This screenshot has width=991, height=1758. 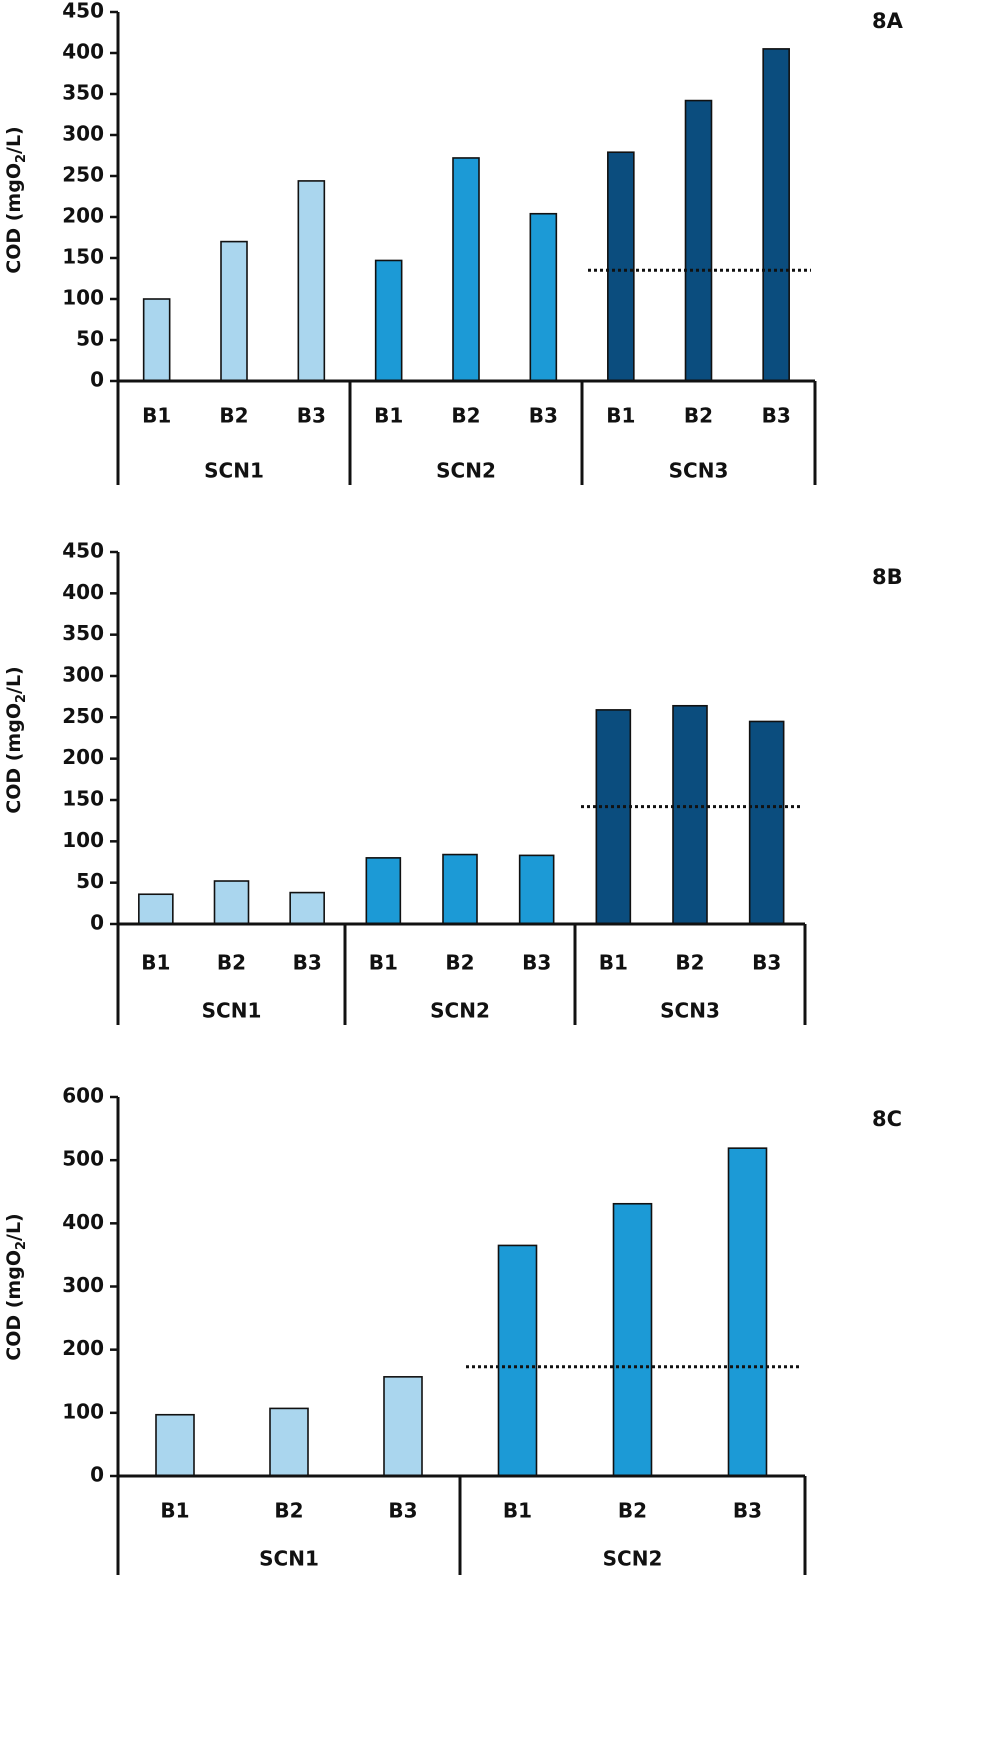 What do you see at coordinates (887, 1119) in the screenshot?
I see `chart-title: 8C` at bounding box center [887, 1119].